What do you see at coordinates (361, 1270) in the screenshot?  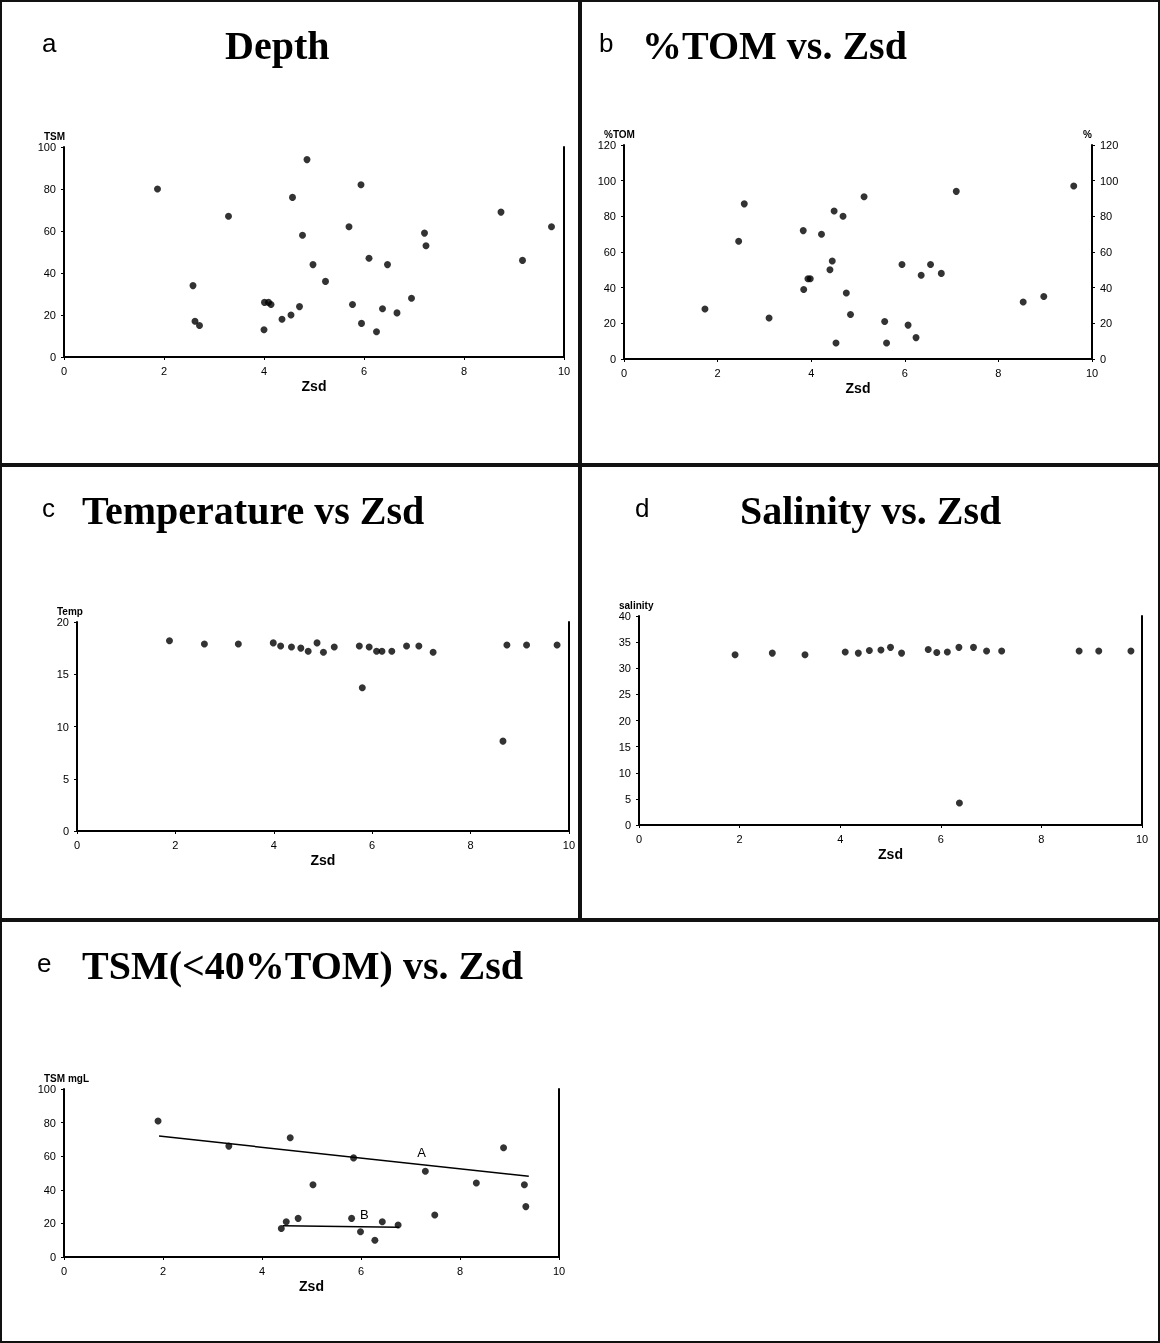 I see `x-tick-label: 6` at bounding box center [361, 1270].